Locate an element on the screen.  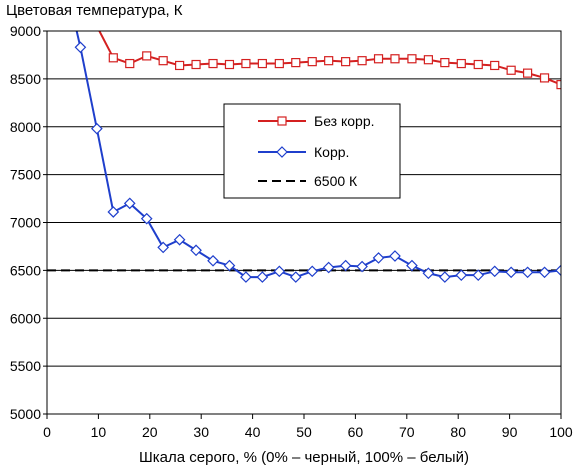
y-tick-label: 9000 is located at coordinates (25, 31).